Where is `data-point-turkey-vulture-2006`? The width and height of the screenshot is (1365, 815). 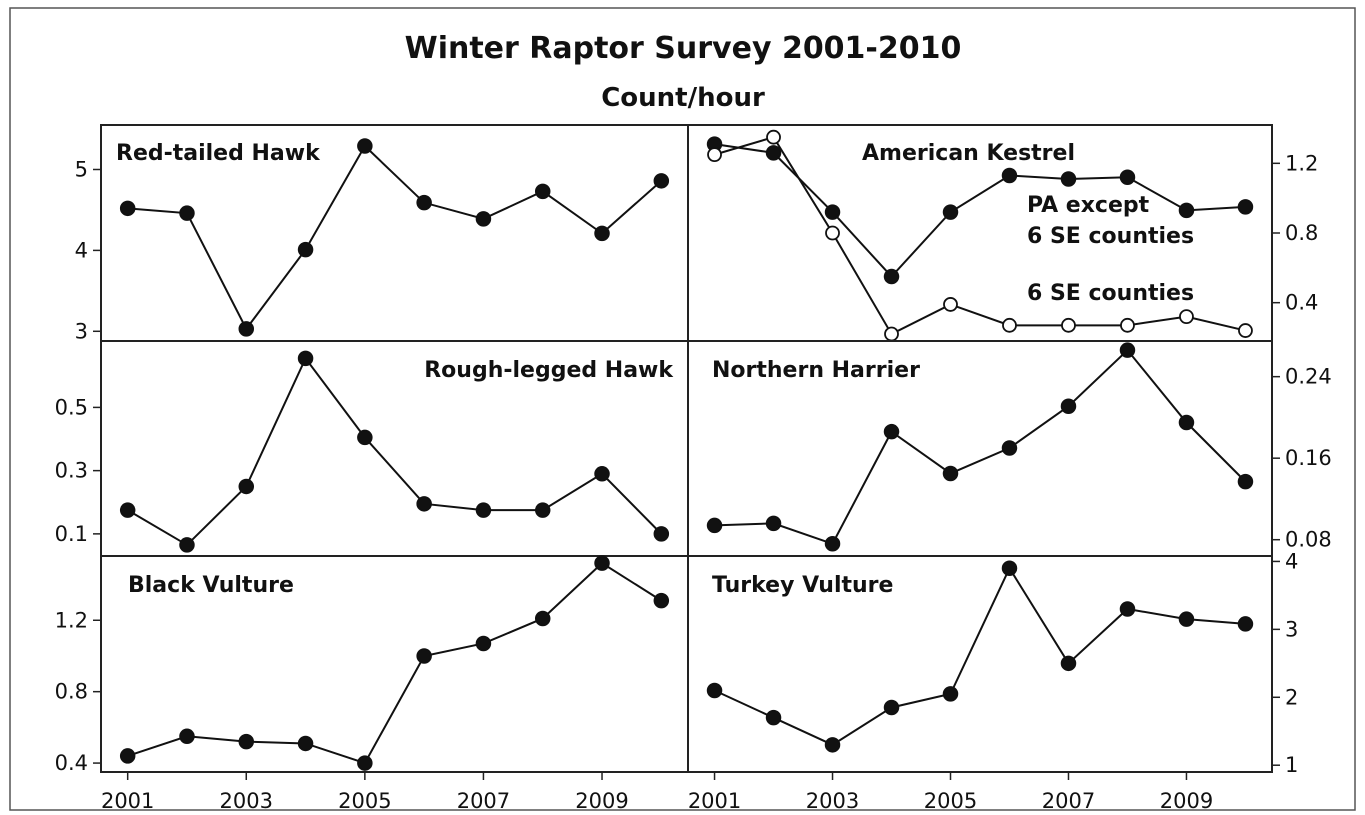 data-point-turkey-vulture-2006 is located at coordinates (1009, 568).